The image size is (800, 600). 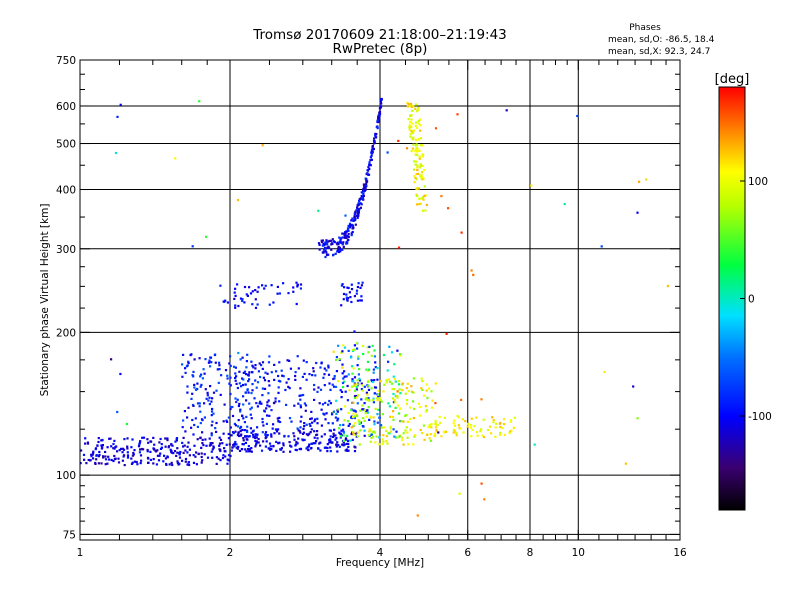 What do you see at coordinates (66, 145) in the screenshot?
I see `y-tick-label: 500` at bounding box center [66, 145].